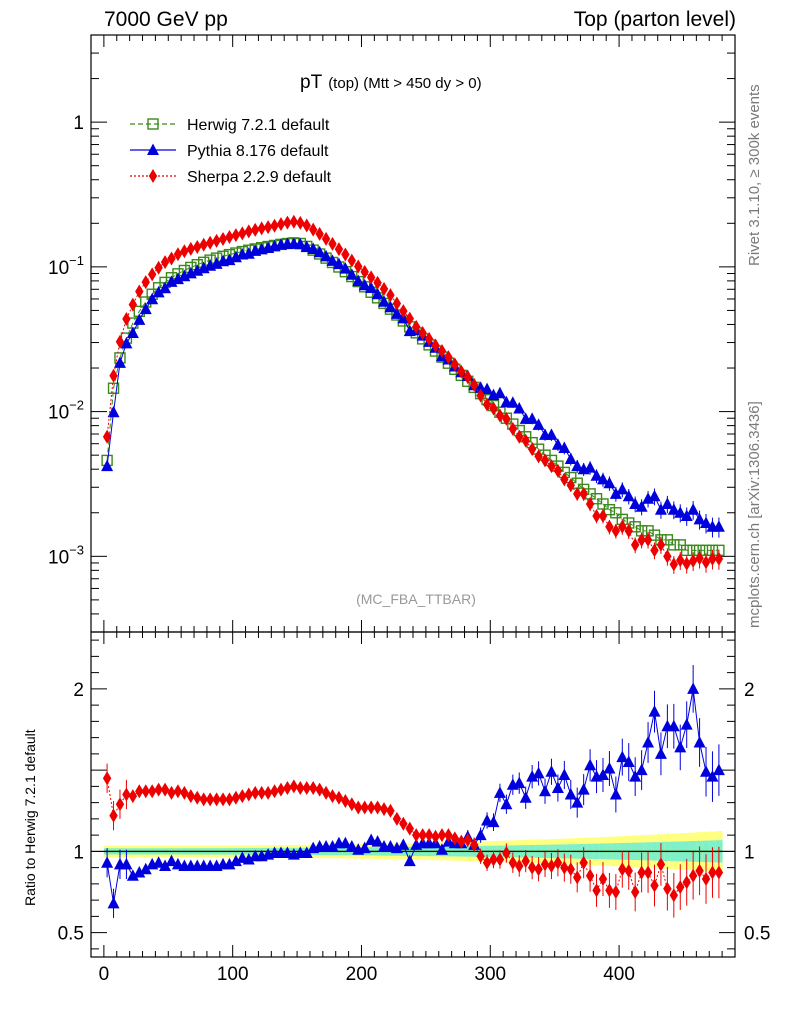  Describe the element at coordinates (66, 266) in the screenshot. I see `y-tick-label: 10−1` at that location.